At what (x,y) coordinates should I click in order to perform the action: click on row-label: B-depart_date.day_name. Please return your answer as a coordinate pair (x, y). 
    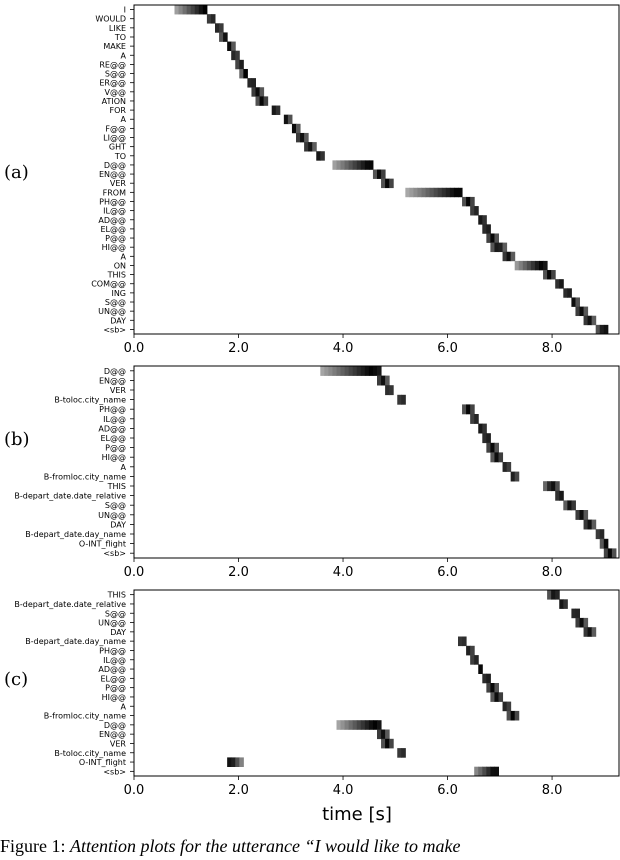
    Looking at the image, I should click on (75, 534).